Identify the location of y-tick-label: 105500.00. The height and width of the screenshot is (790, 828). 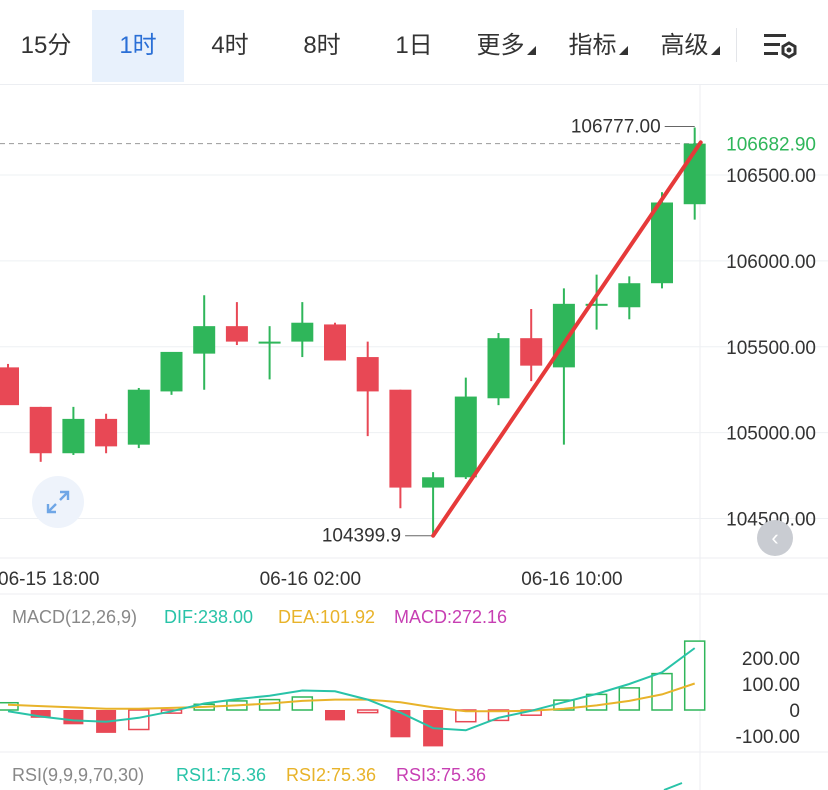
(771, 348).